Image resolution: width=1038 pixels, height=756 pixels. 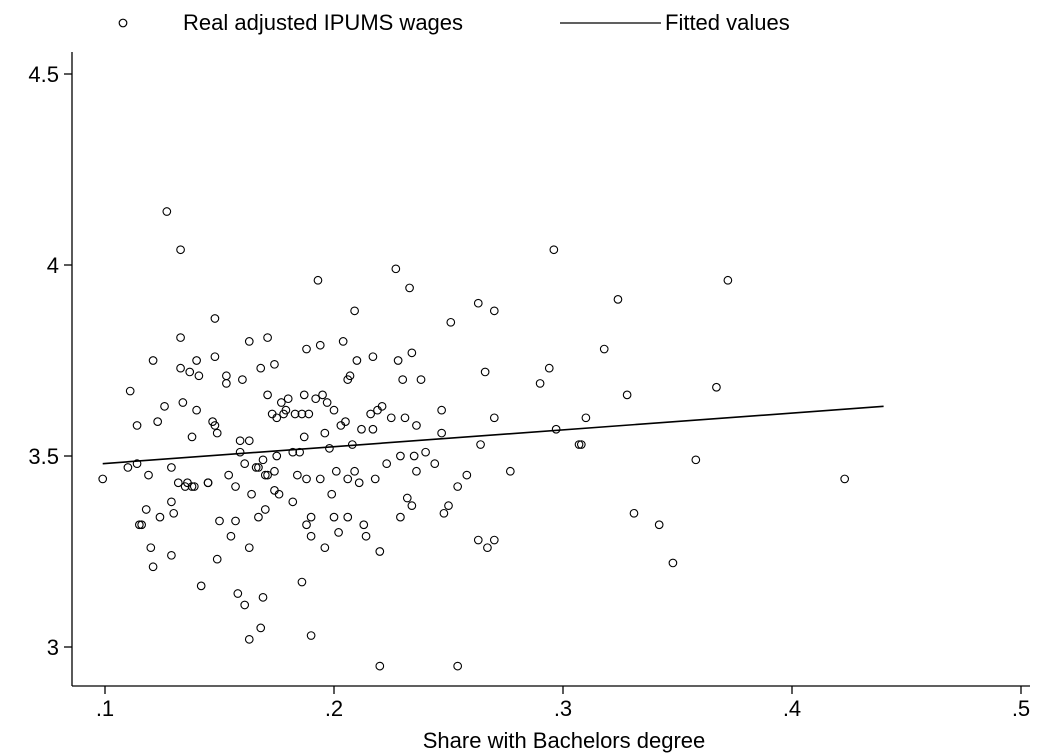 What do you see at coordinates (727, 22) in the screenshot?
I see `legend-label-fitted: Fitted values` at bounding box center [727, 22].